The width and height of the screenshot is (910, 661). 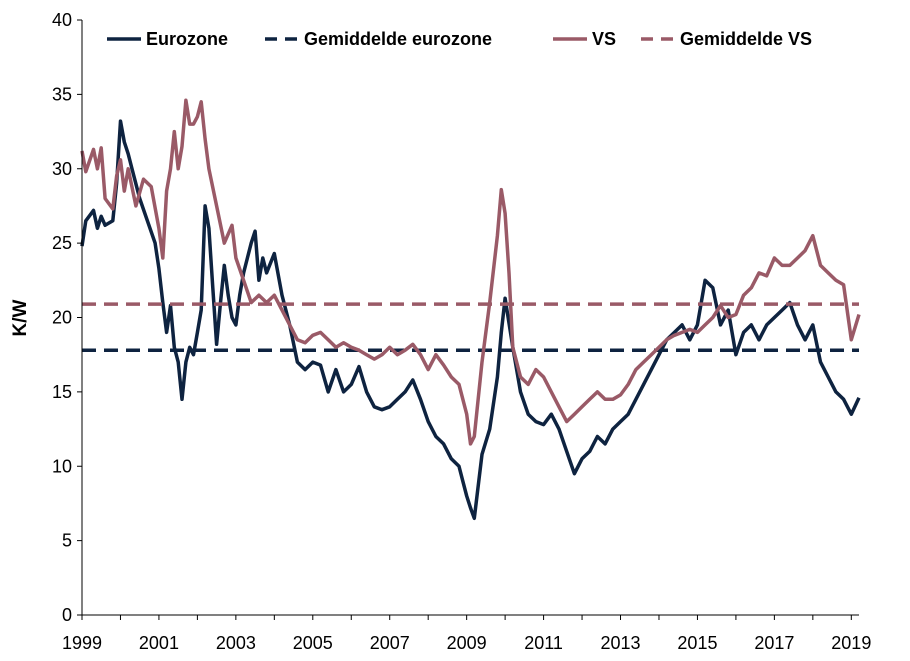 I want to click on x-tick-label: 2015, so click(x=697, y=643).